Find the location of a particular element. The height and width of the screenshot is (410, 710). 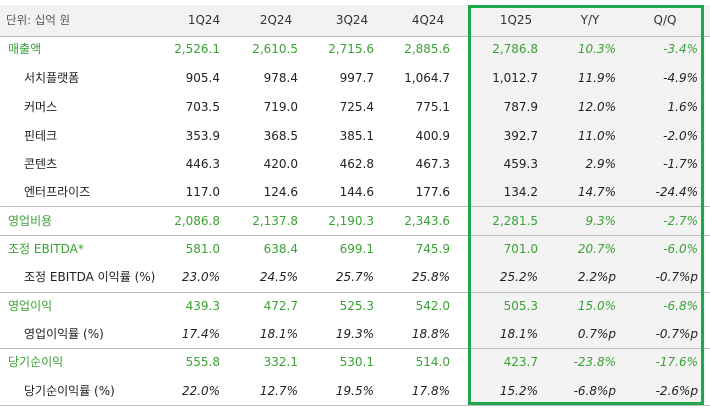

table-row: 핀테크 353.9 368.5 385.1 400.9 392.7 11.0% -2.0% is located at coordinates (355, 136).